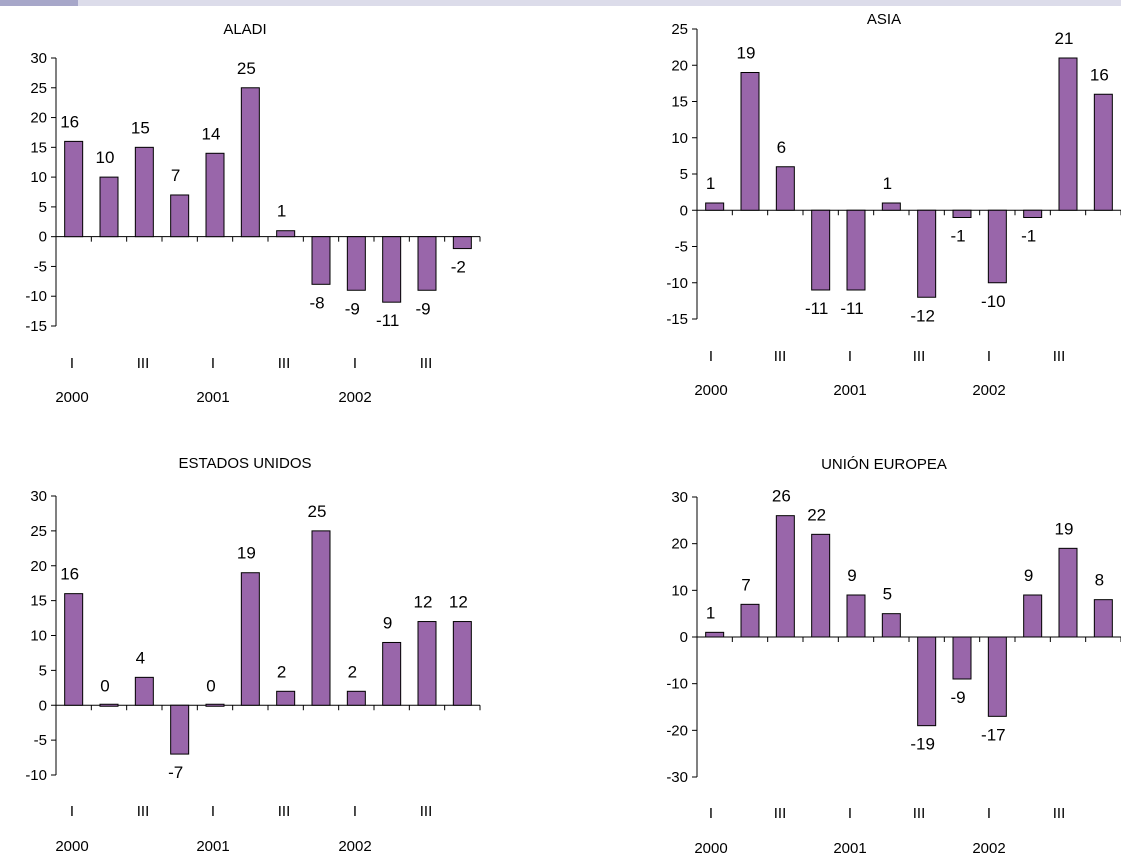 The image size is (1121, 858). Describe the element at coordinates (246, 553) in the screenshot. I see `data-label: 19` at that location.